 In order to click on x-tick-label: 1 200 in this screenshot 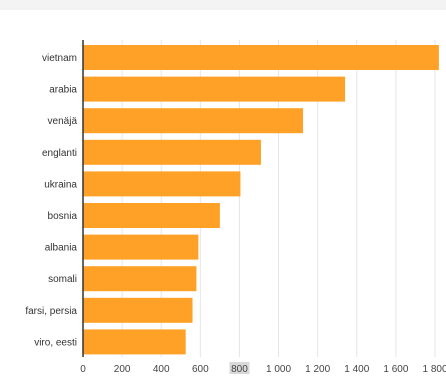, I will do `click(317, 369)`.